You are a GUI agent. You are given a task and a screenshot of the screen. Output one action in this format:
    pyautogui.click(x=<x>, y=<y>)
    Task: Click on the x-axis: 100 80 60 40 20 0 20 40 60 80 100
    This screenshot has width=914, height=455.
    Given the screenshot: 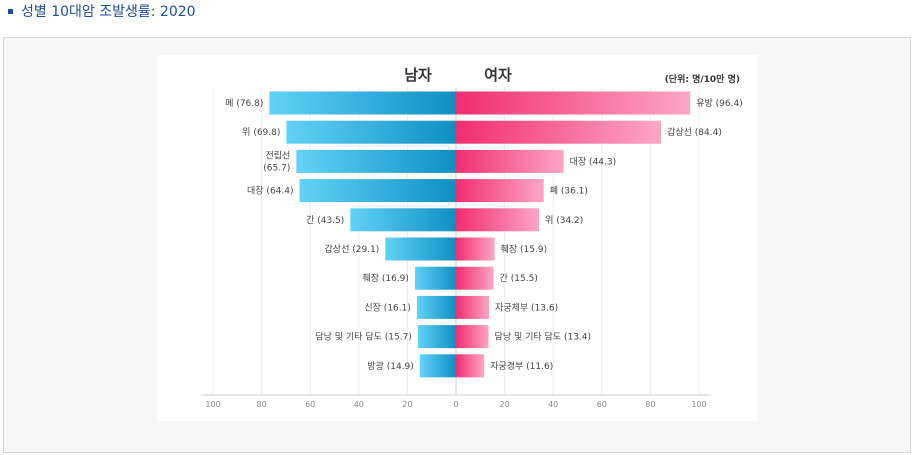 What is the action you would take?
    pyautogui.click(x=456, y=401)
    